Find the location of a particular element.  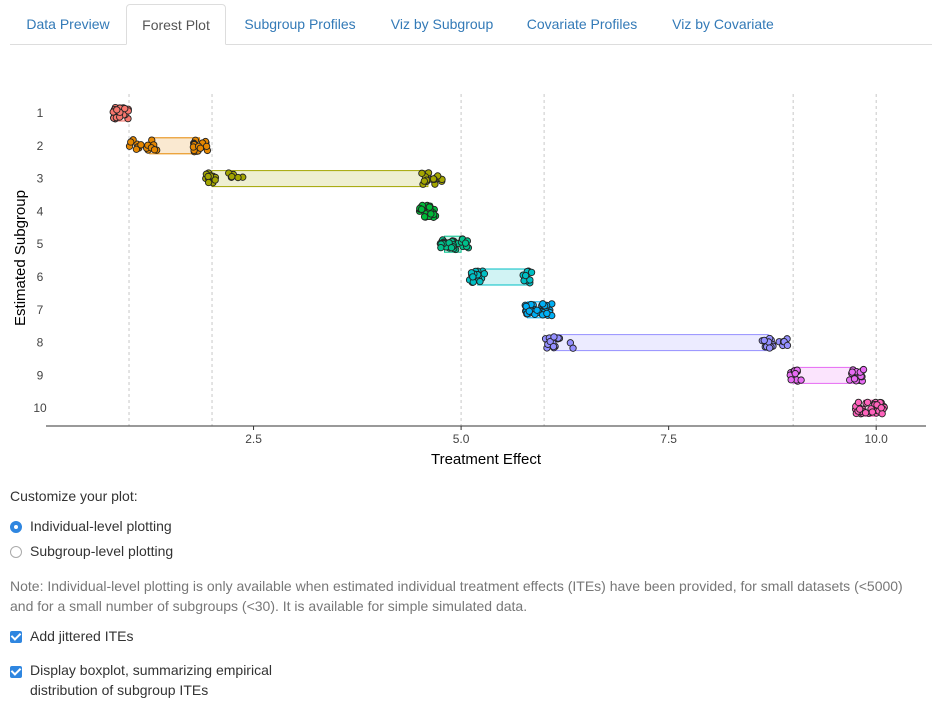

y-tick-label-7: 7 is located at coordinates (40, 310).